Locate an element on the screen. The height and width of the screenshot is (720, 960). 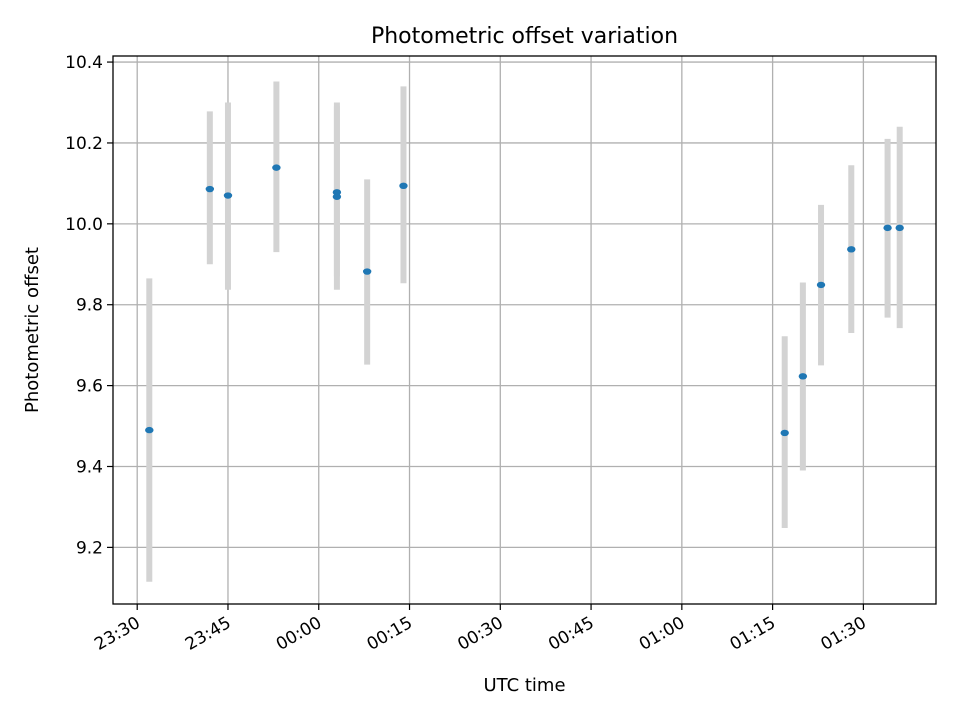
y-axis-ticks: 9.2 9.4 9.6 9.8 10.0 10.2 10.4 is located at coordinates (89, 305).